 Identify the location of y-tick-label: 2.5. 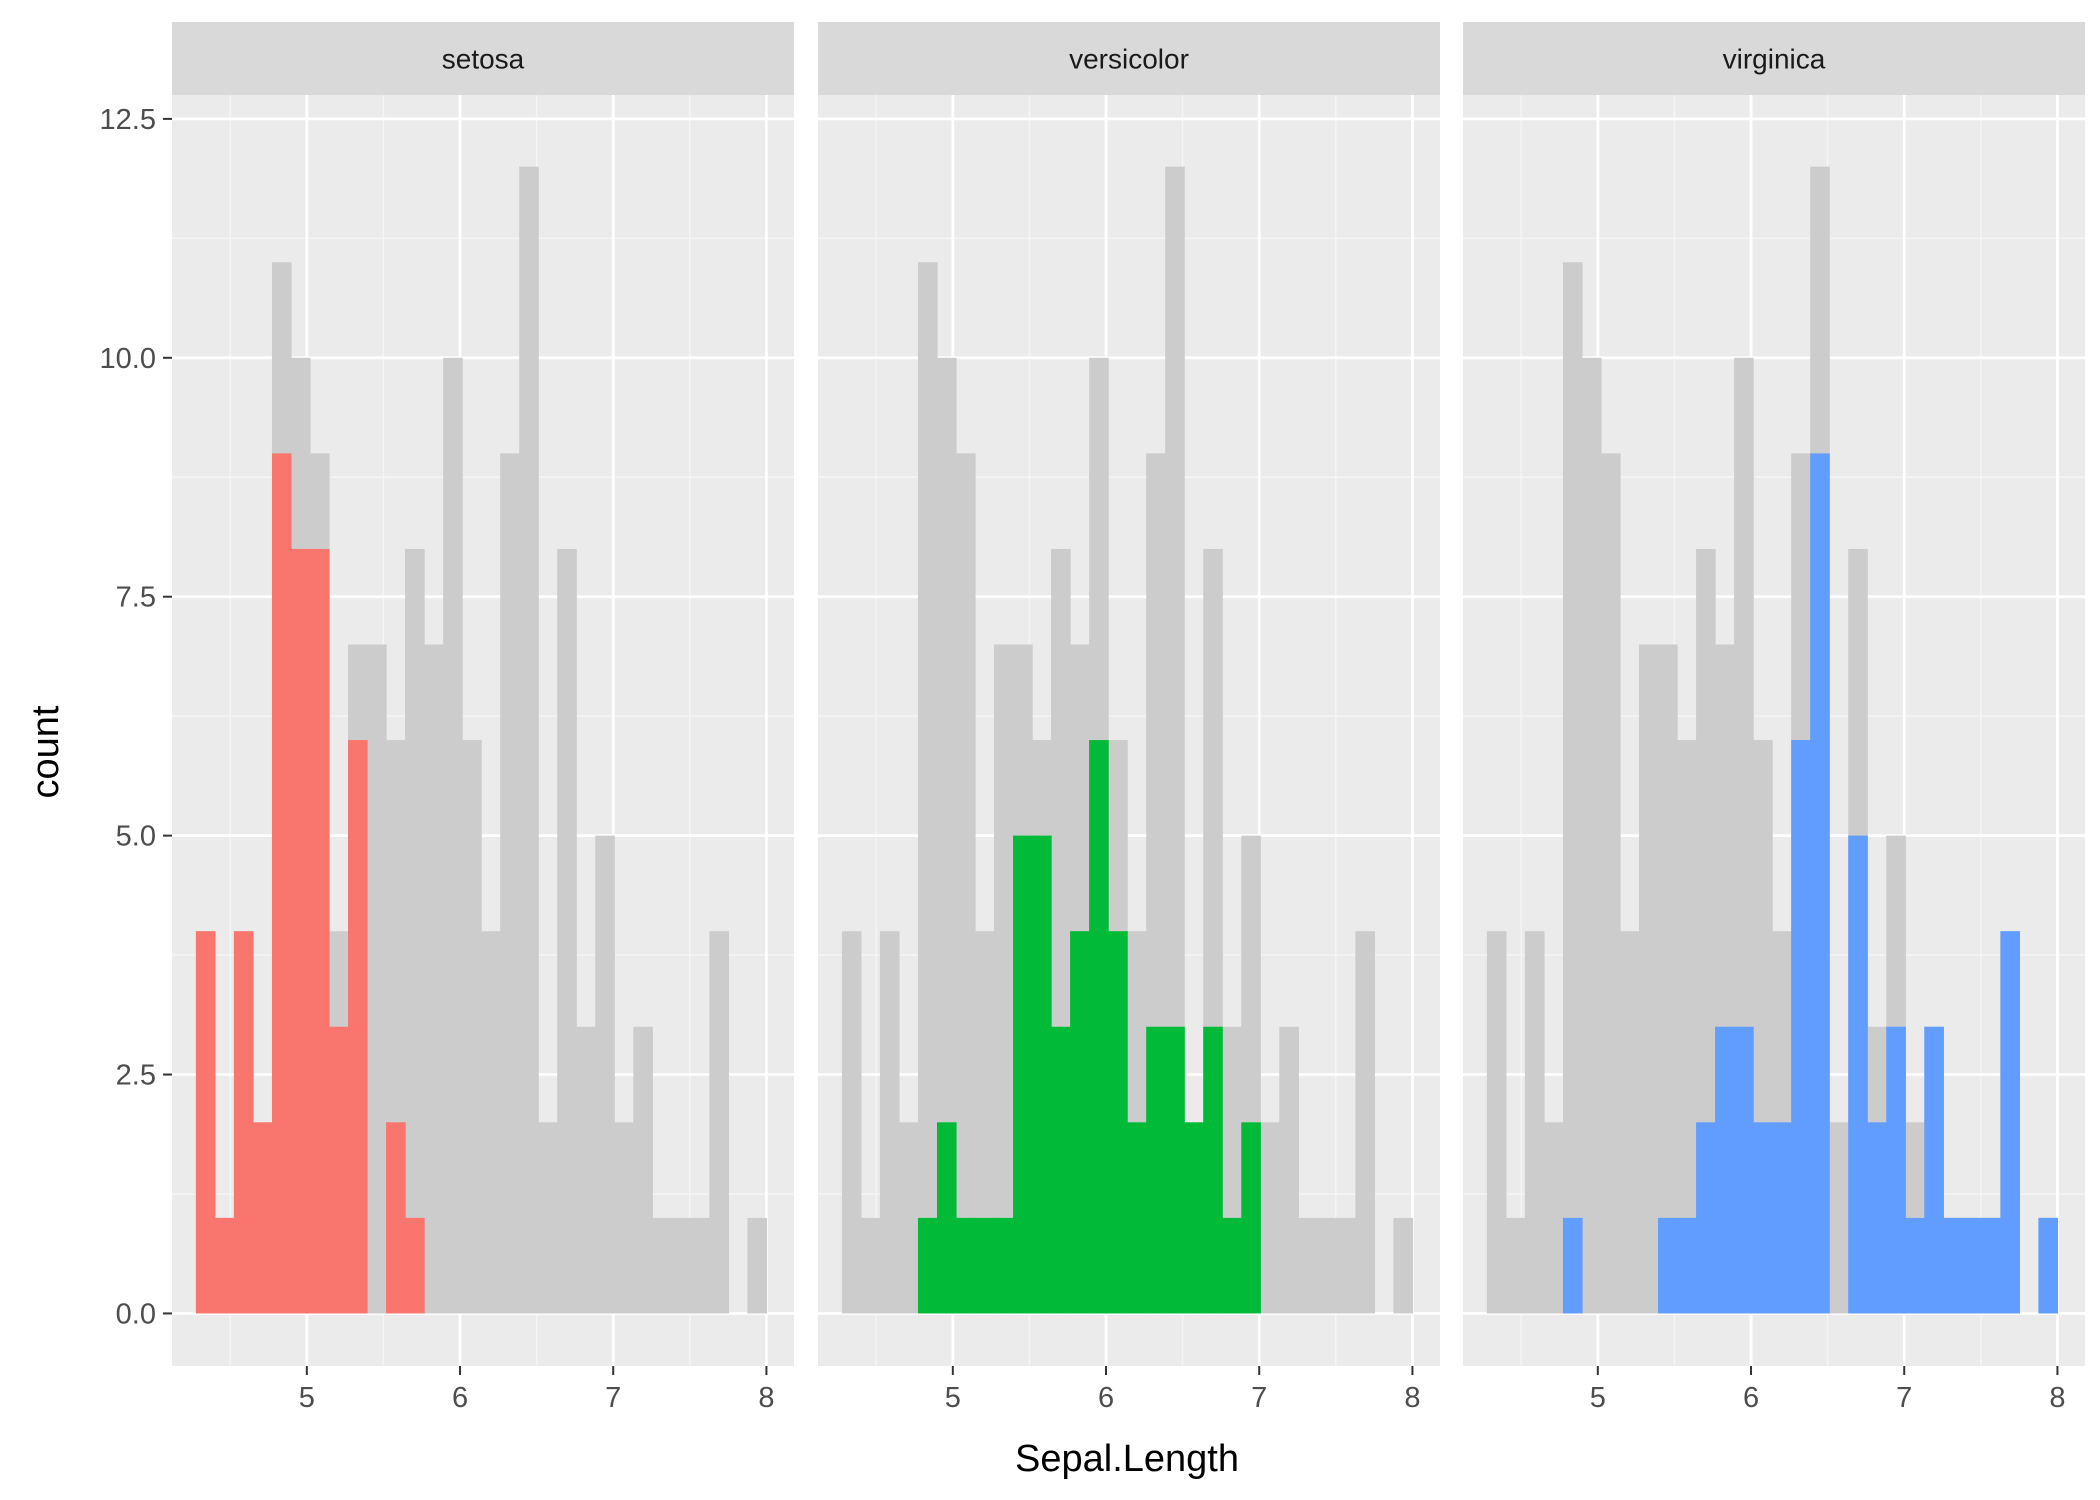
(136, 1076).